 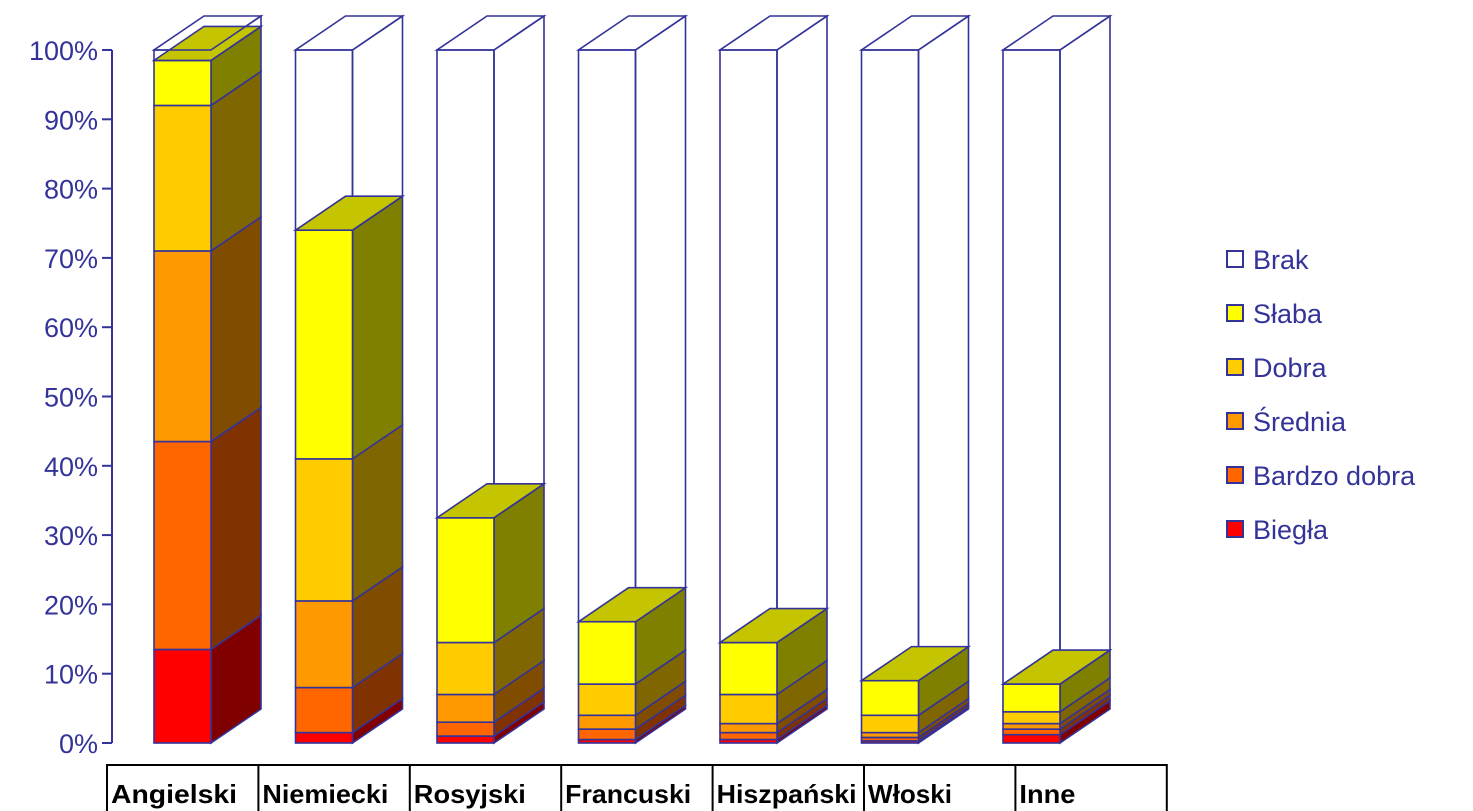 I want to click on legend-item-srednia: Średnia, so click(x=1286, y=421).